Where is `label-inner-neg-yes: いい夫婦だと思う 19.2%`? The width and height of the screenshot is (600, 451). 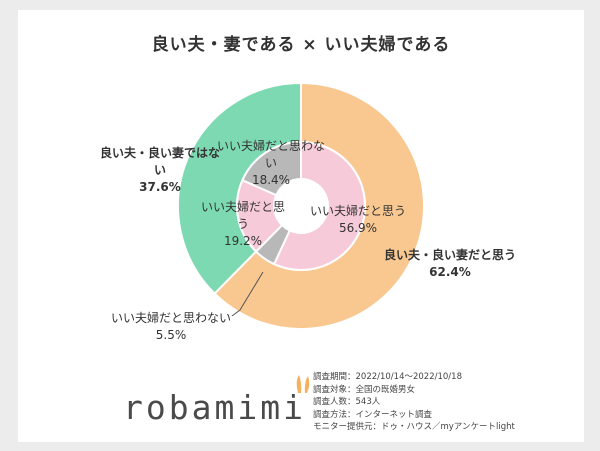
label-inner-neg-yes: いい夫婦だと思う 19.2% is located at coordinates (243, 224).